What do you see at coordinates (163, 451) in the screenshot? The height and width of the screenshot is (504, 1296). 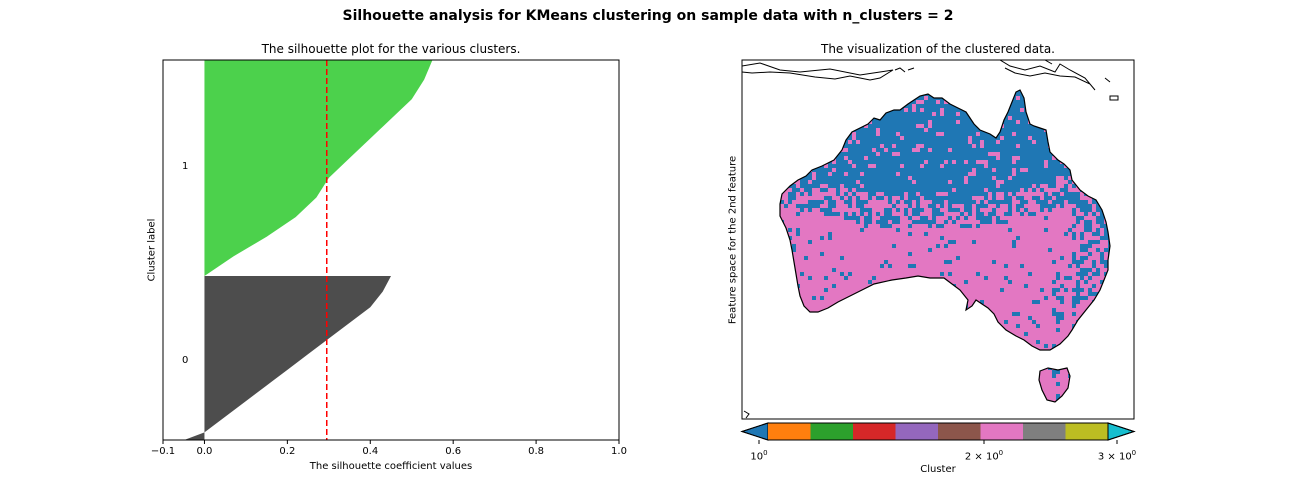 I see `silhouette-x-tick-label: −0.1` at bounding box center [163, 451].